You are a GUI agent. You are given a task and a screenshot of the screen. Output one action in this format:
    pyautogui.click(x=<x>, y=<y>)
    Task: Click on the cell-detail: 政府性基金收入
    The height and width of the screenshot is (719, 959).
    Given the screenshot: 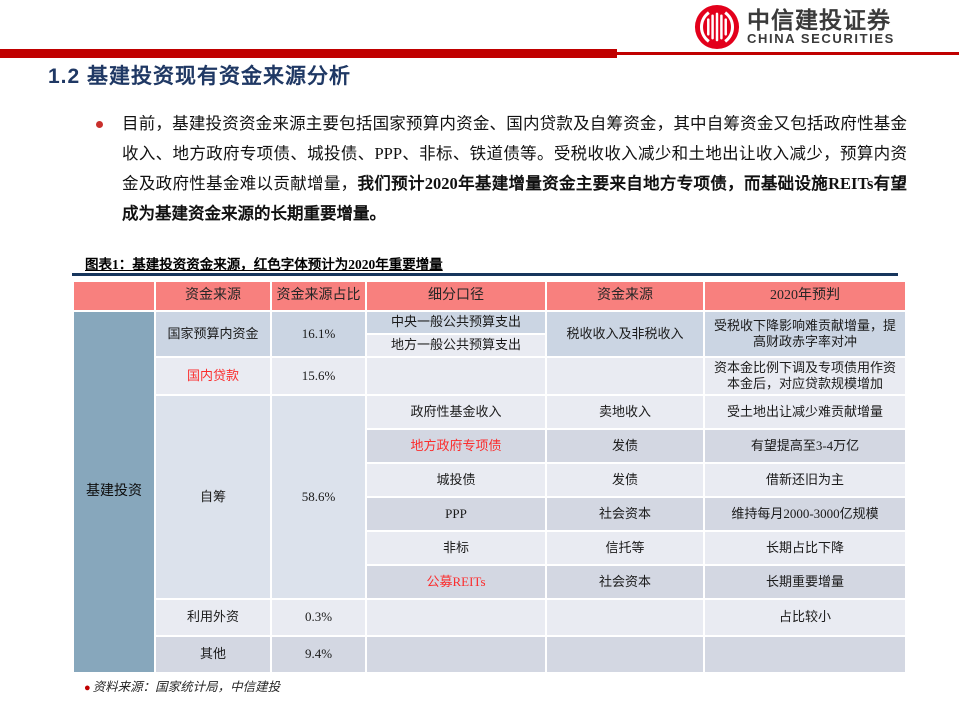 What is the action you would take?
    pyautogui.click(x=456, y=412)
    